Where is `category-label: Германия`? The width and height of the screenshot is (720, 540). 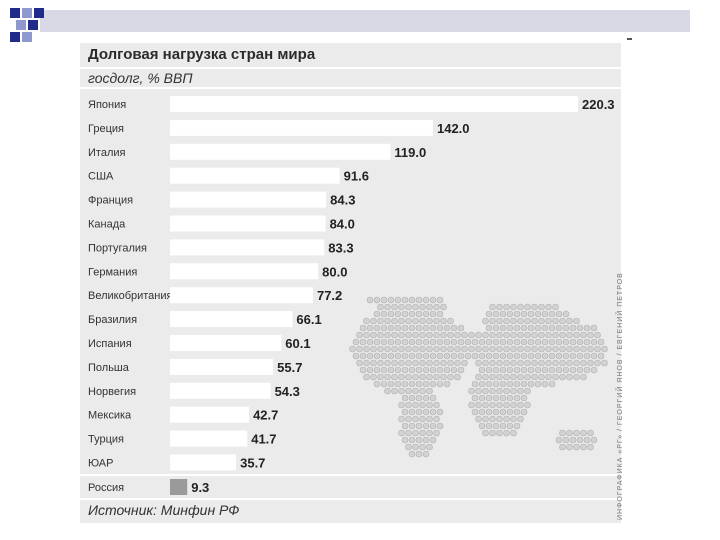
category-label: Германия is located at coordinates (112, 272).